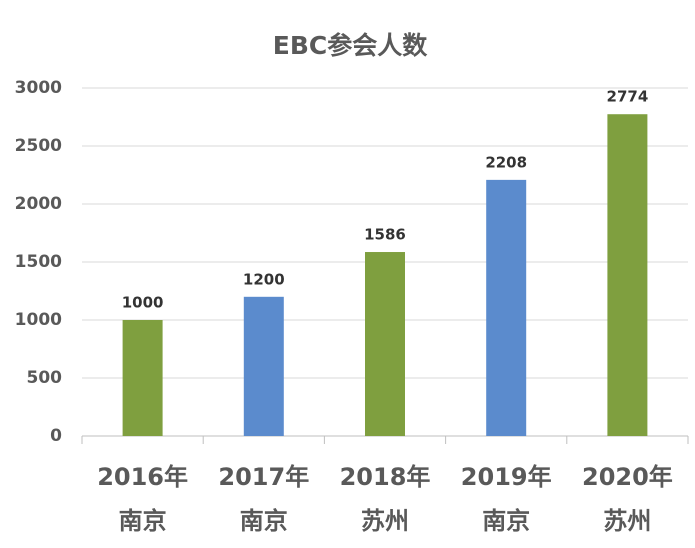  Describe the element at coordinates (38, 146) in the screenshot. I see `y-tick-label: 2500` at that location.